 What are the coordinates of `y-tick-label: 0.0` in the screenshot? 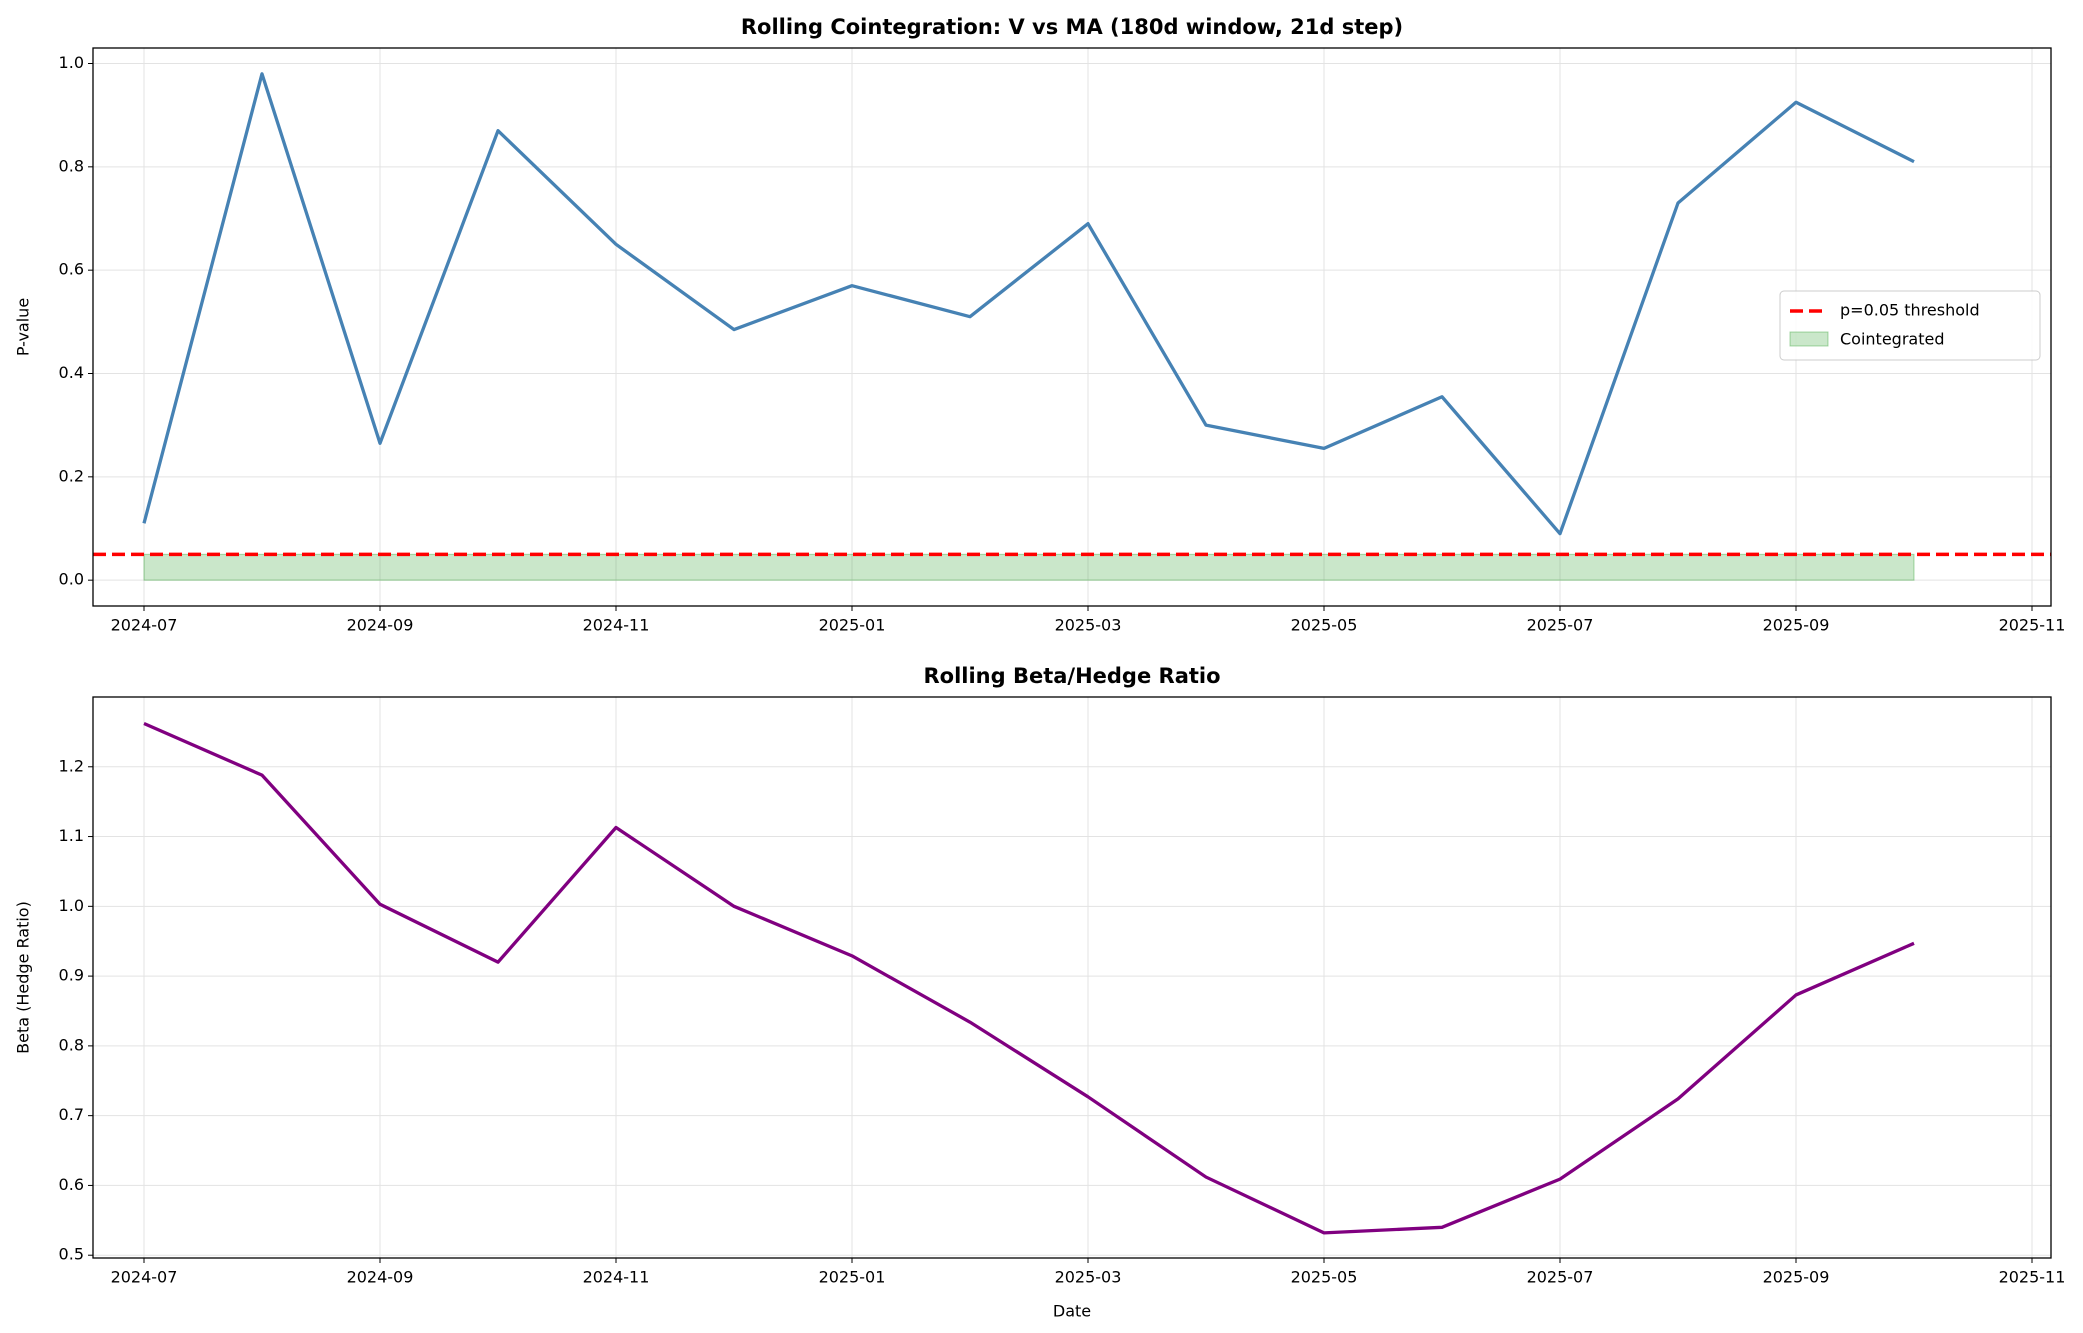 It's located at (71, 579).